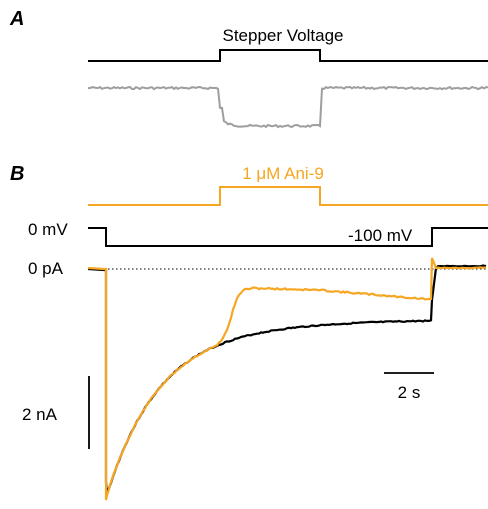 This screenshot has height=509, width=488. Describe the element at coordinates (288, 237) in the screenshot. I see `voltage-protocol-trace` at that location.